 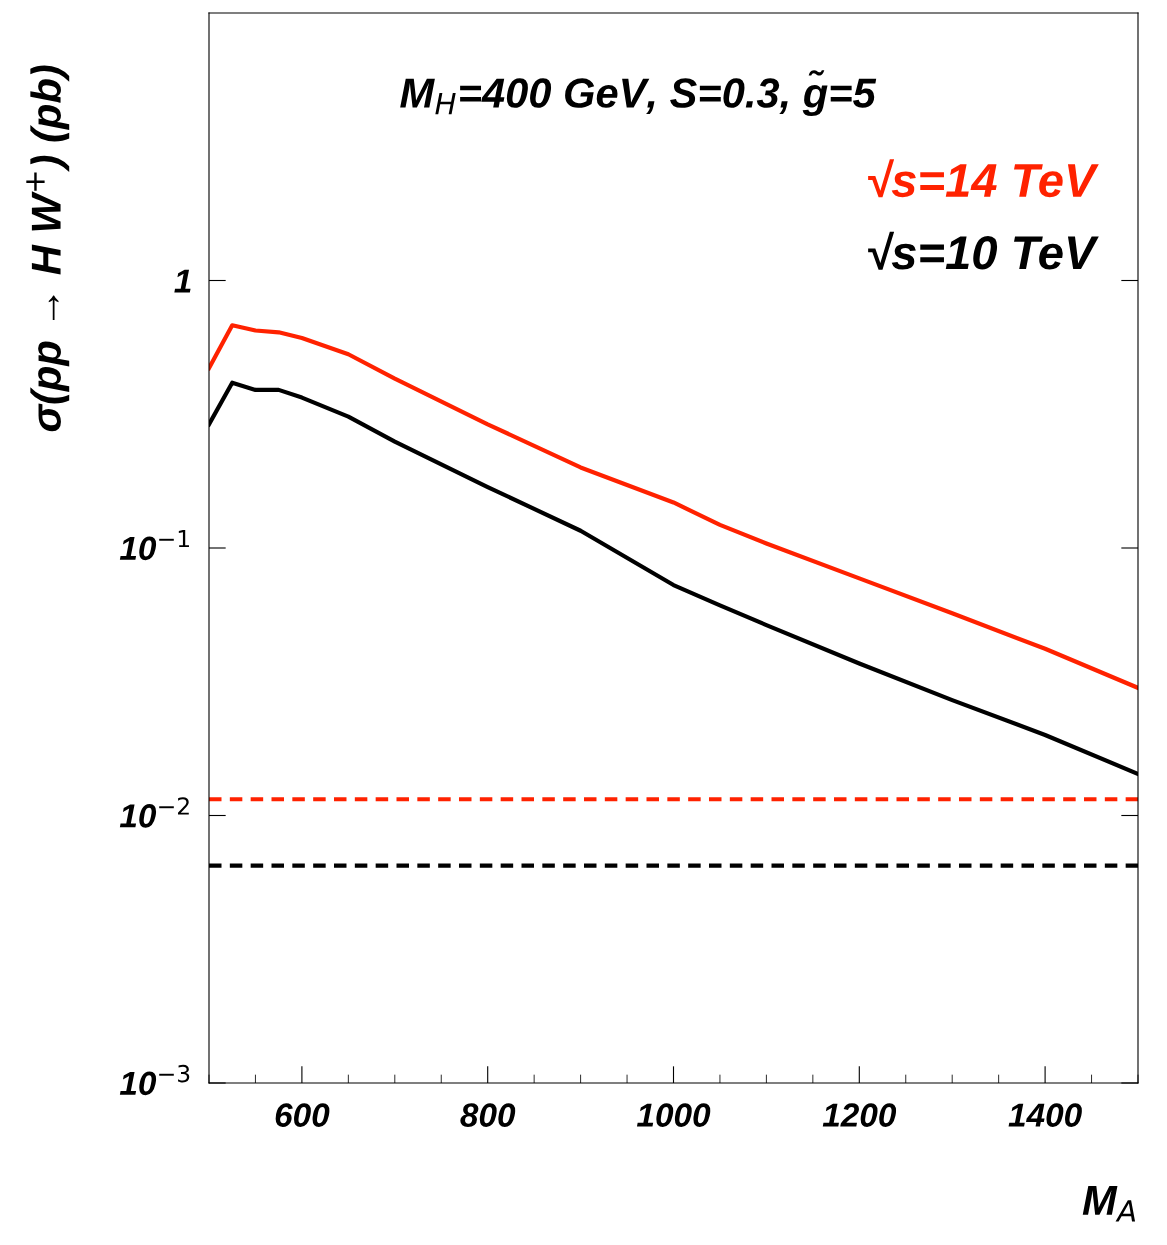 I want to click on x-tick-label: 800, so click(x=488, y=1115).